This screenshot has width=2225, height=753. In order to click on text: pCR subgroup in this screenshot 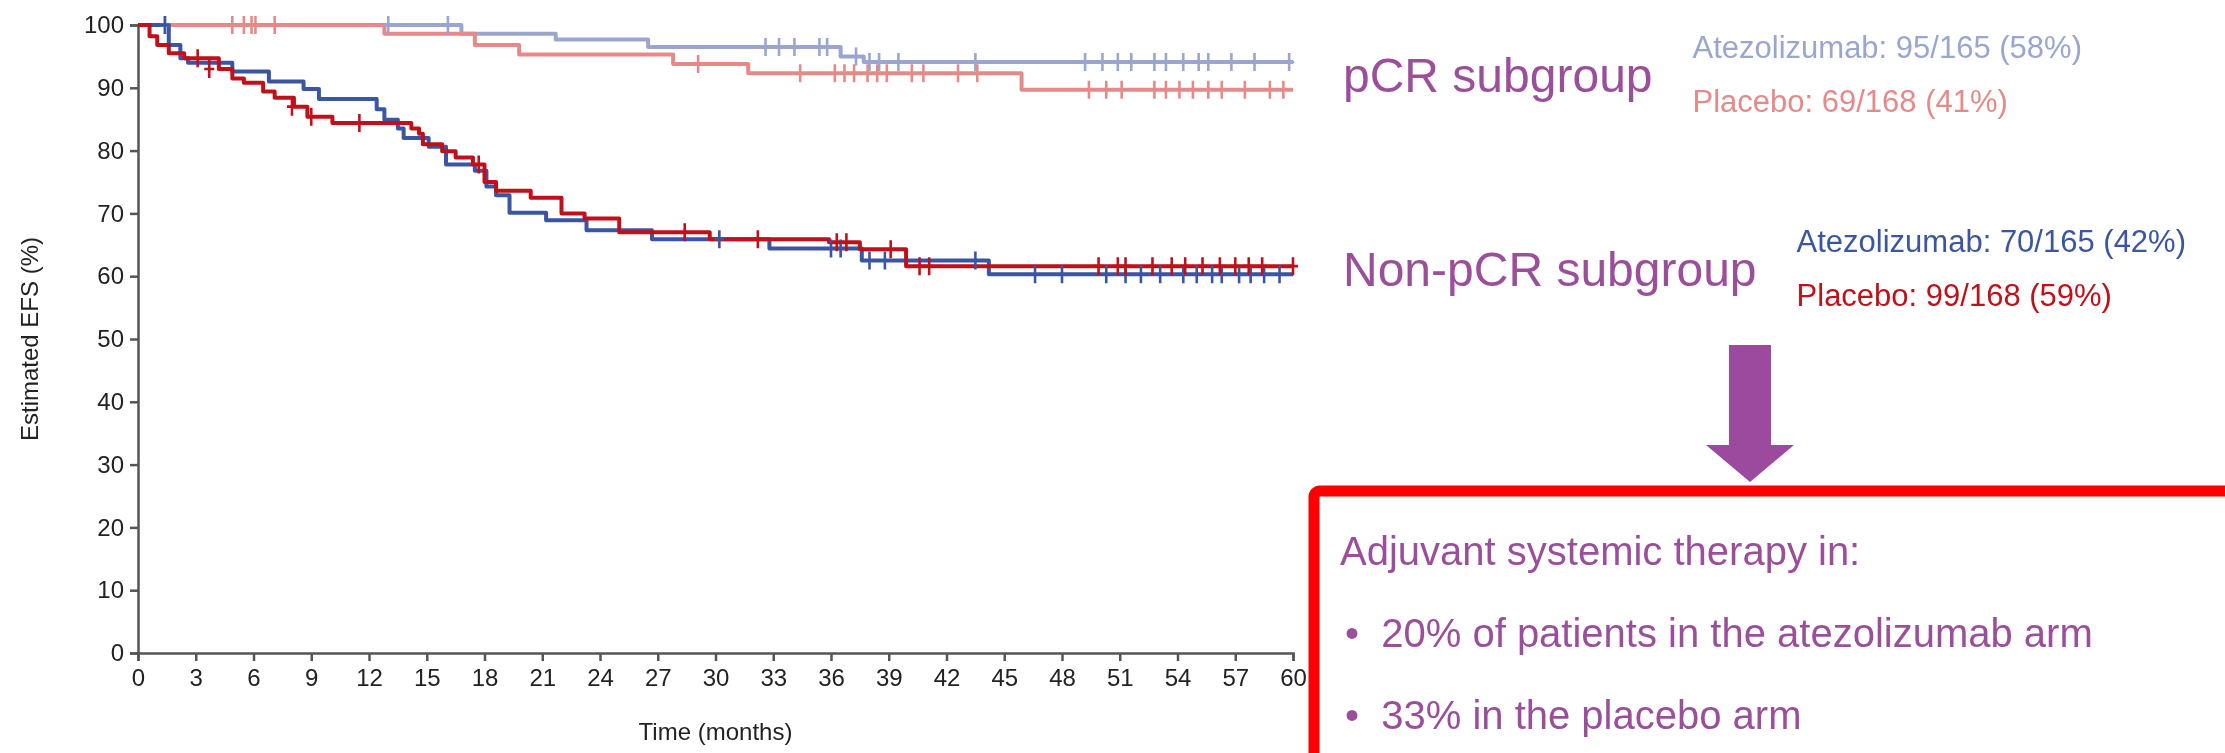, I will do `click(1498, 75)`.